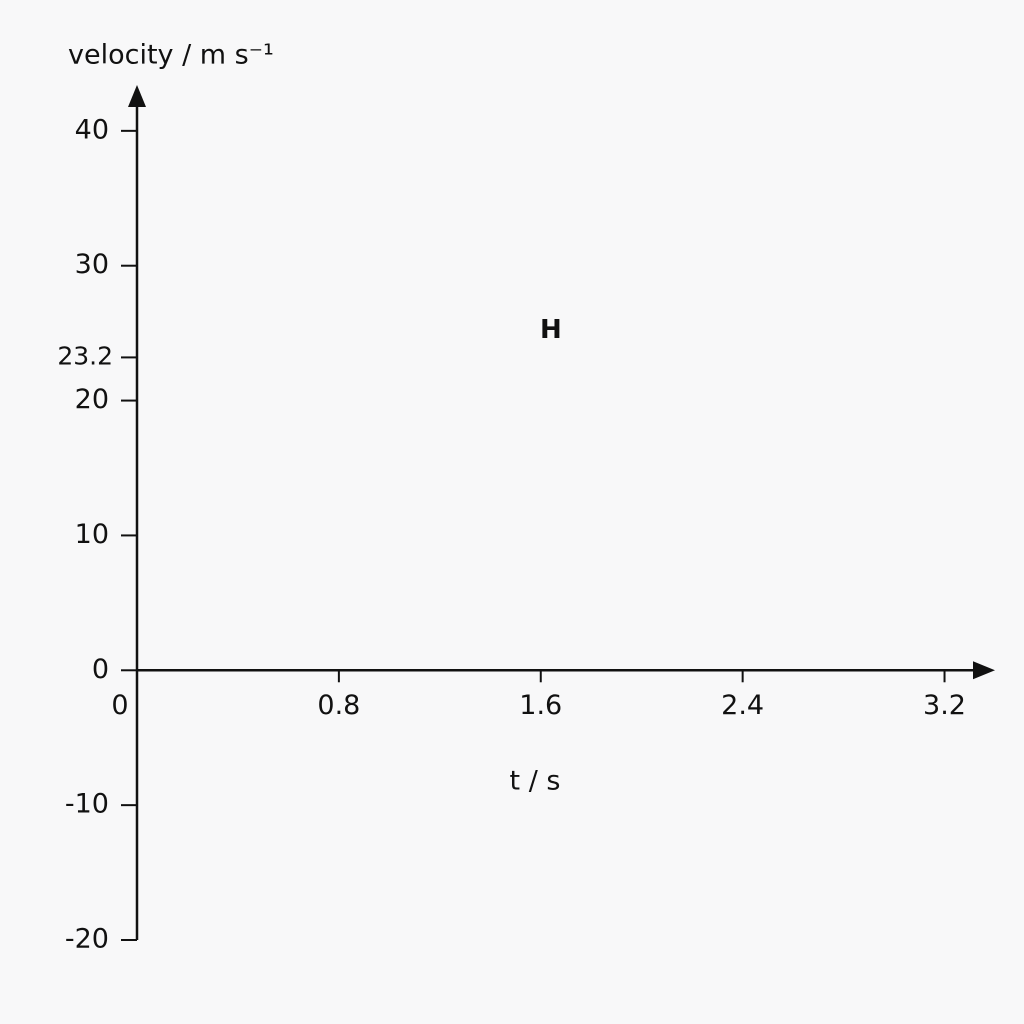 Image resolution: width=1024 pixels, height=1024 pixels. Describe the element at coordinates (92, 129) in the screenshot. I see `y-tick-label: 40` at that location.